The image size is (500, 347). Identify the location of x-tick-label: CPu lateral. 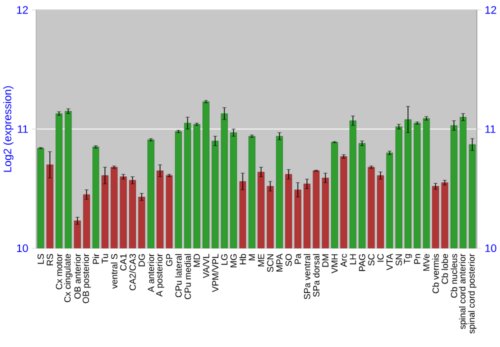
(178, 275).